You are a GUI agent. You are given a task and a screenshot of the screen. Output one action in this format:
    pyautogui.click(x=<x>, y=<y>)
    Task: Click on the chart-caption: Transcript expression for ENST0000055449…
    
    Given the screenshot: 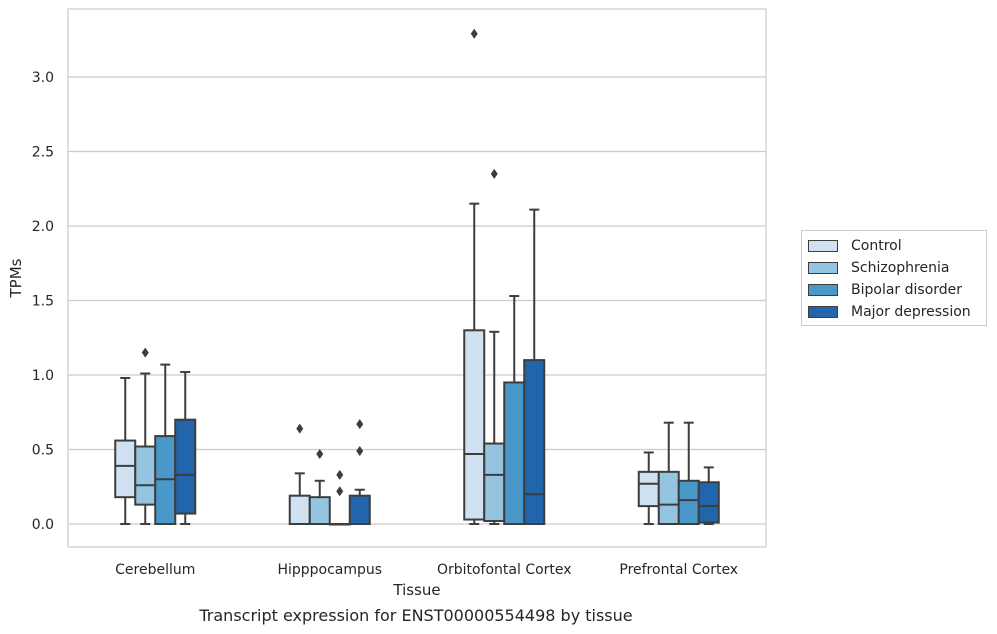 What is the action you would take?
    pyautogui.click(x=416, y=615)
    